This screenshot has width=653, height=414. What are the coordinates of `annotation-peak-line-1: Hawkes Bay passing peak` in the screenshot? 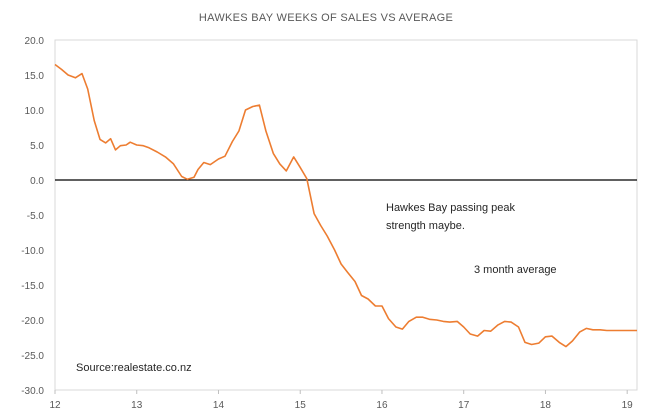 It's located at (451, 208).